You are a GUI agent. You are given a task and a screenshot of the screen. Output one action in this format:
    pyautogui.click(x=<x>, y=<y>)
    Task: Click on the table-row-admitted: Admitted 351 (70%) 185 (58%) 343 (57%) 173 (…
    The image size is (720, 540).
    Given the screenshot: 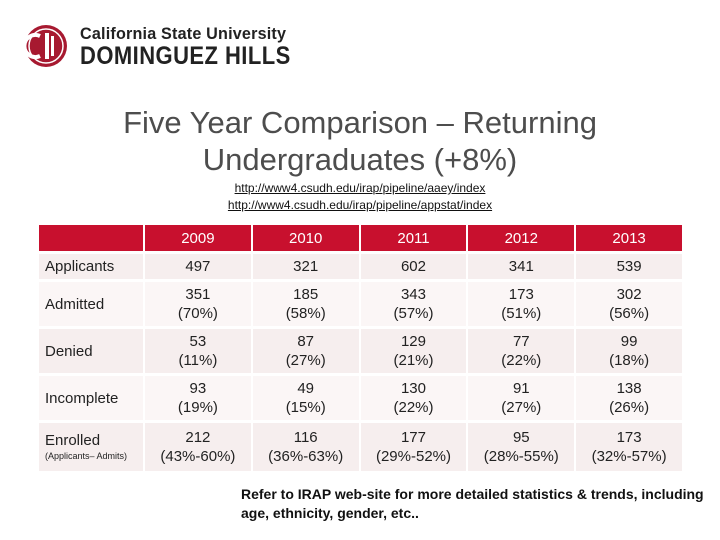 What is the action you would take?
    pyautogui.click(x=360, y=304)
    